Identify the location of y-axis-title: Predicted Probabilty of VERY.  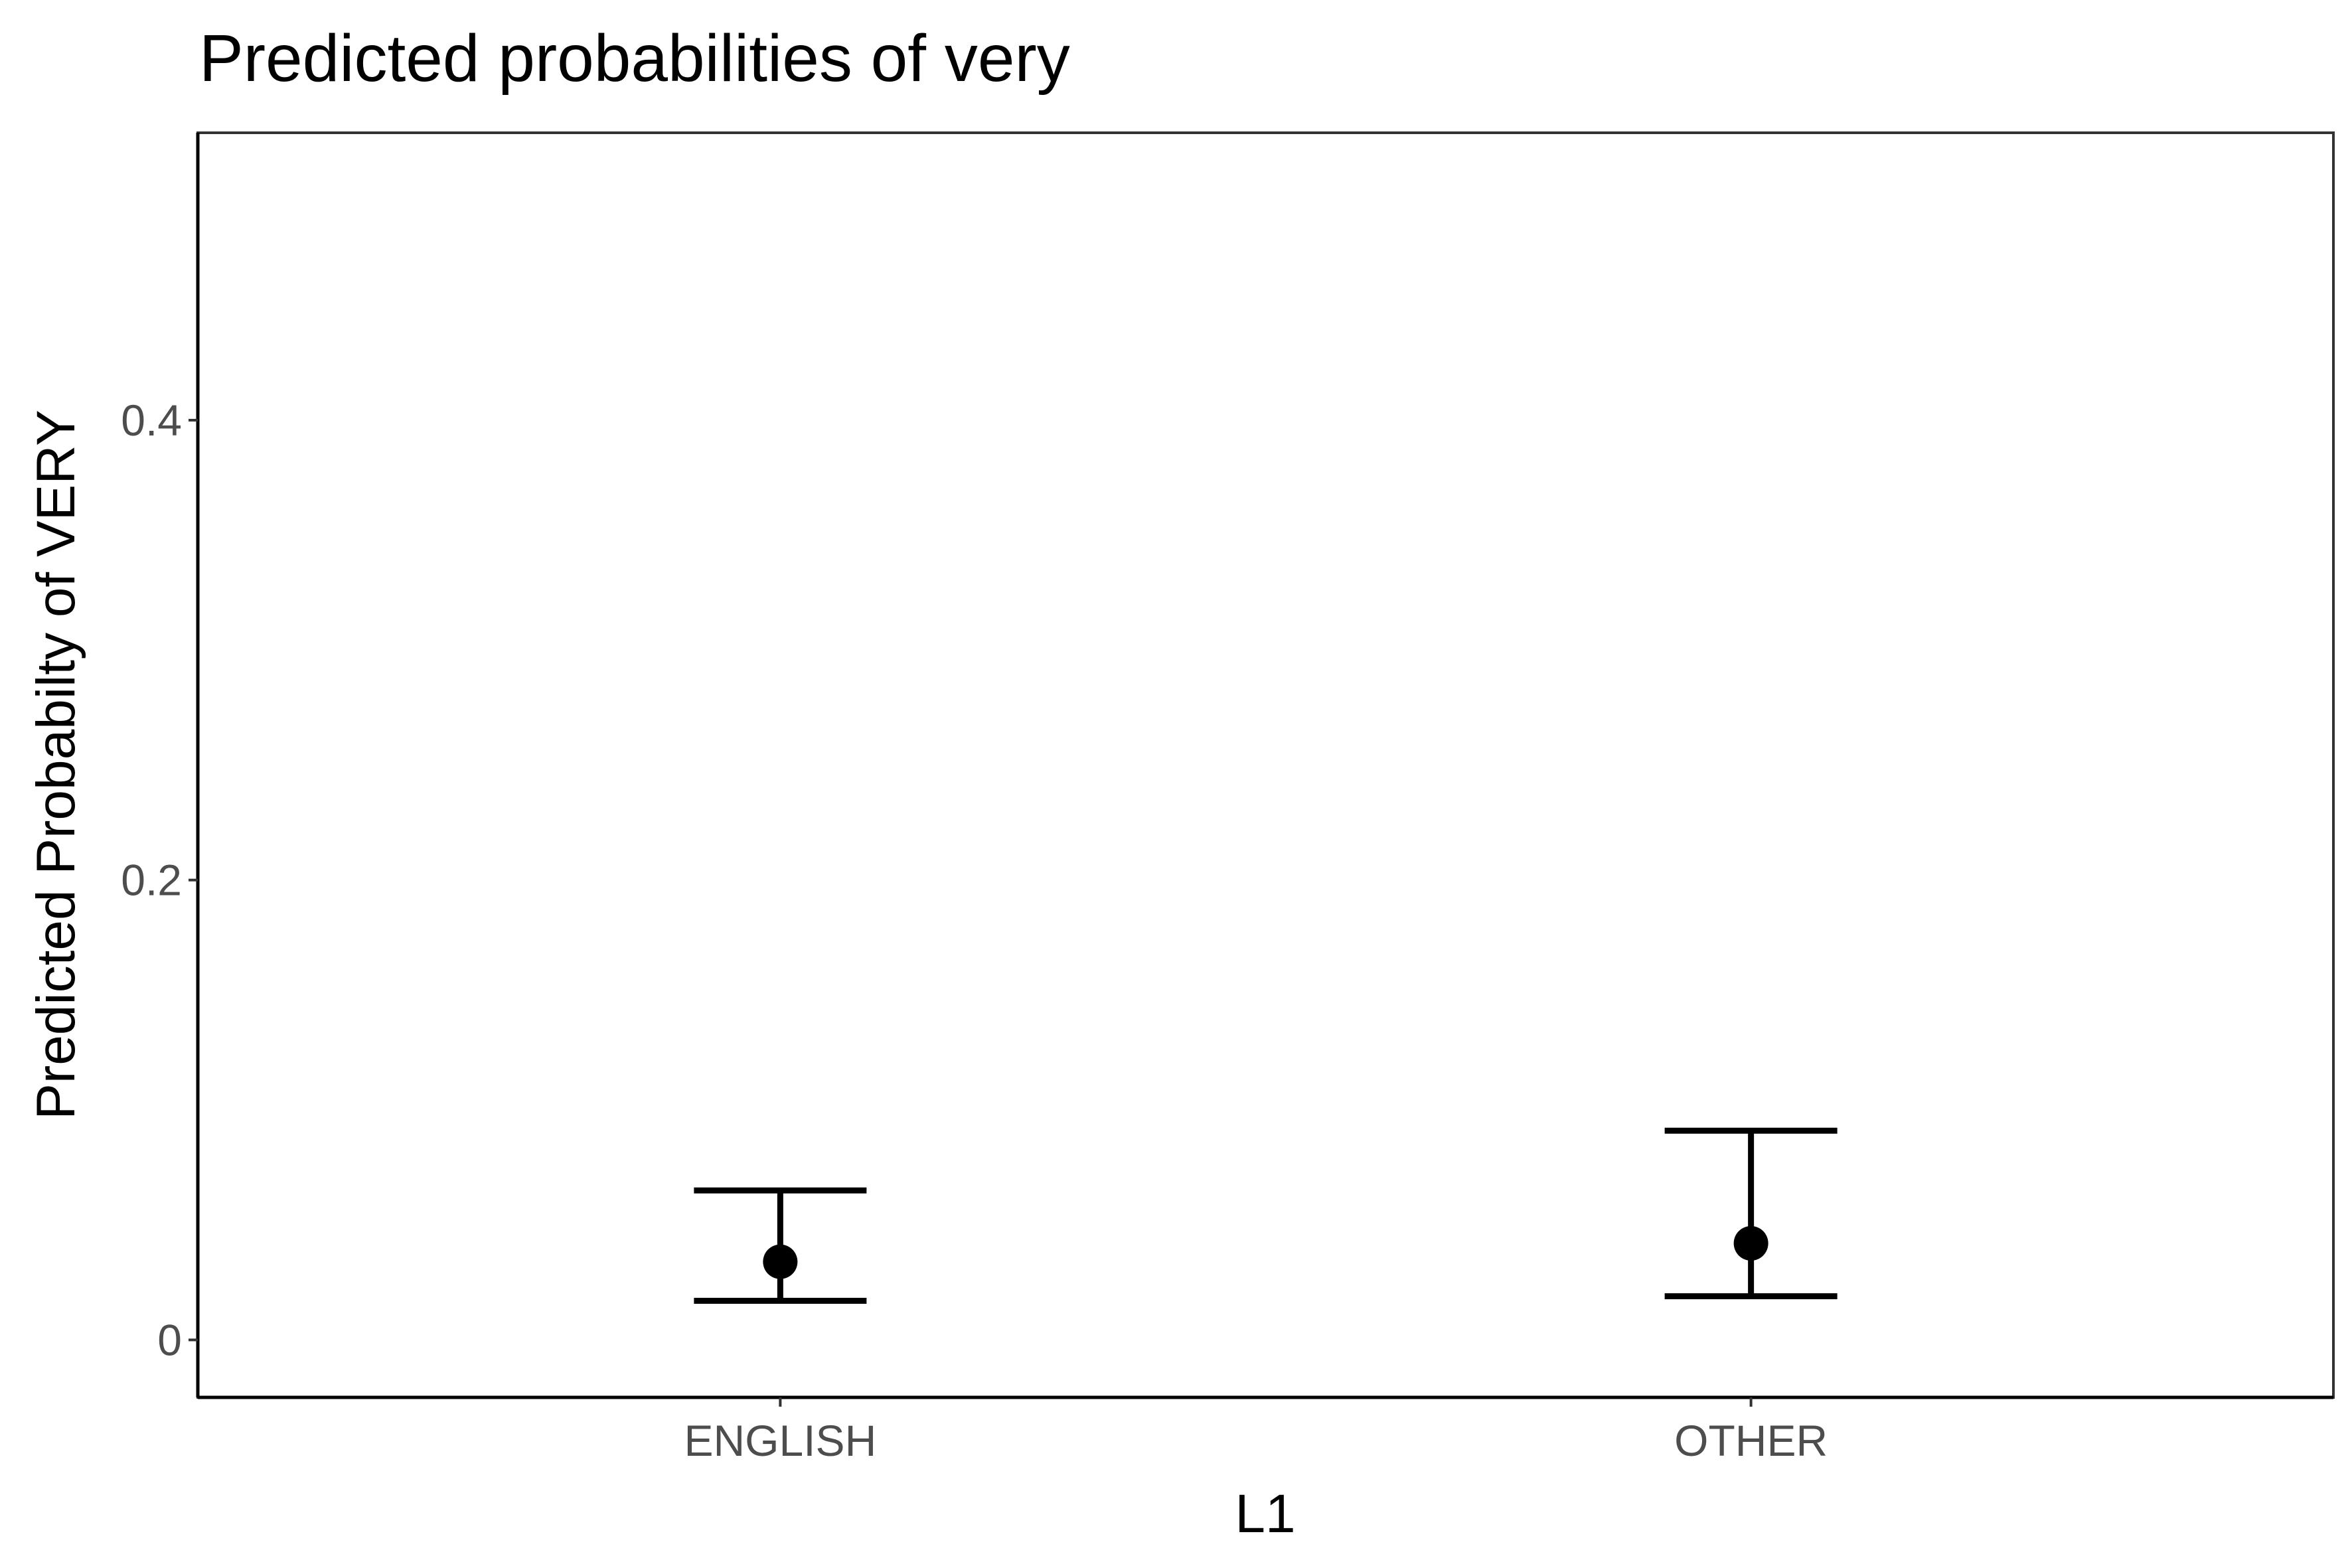
(56, 765).